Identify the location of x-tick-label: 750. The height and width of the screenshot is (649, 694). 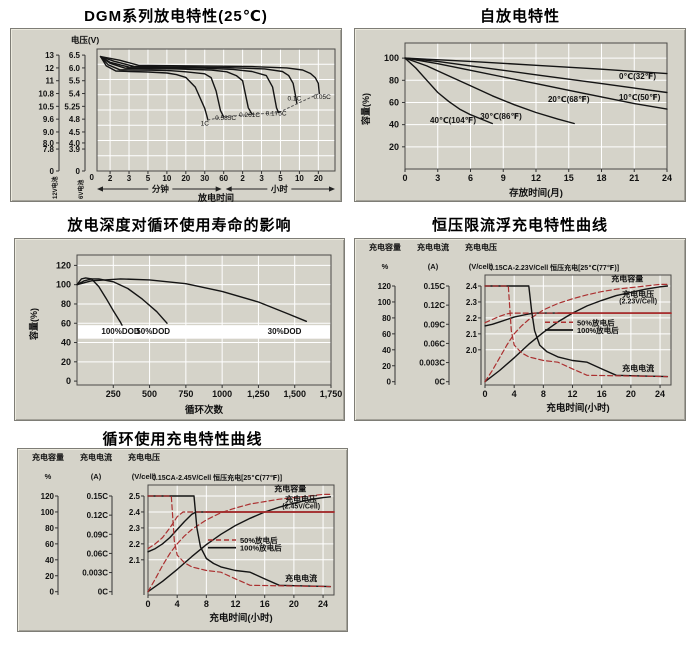
(185, 394).